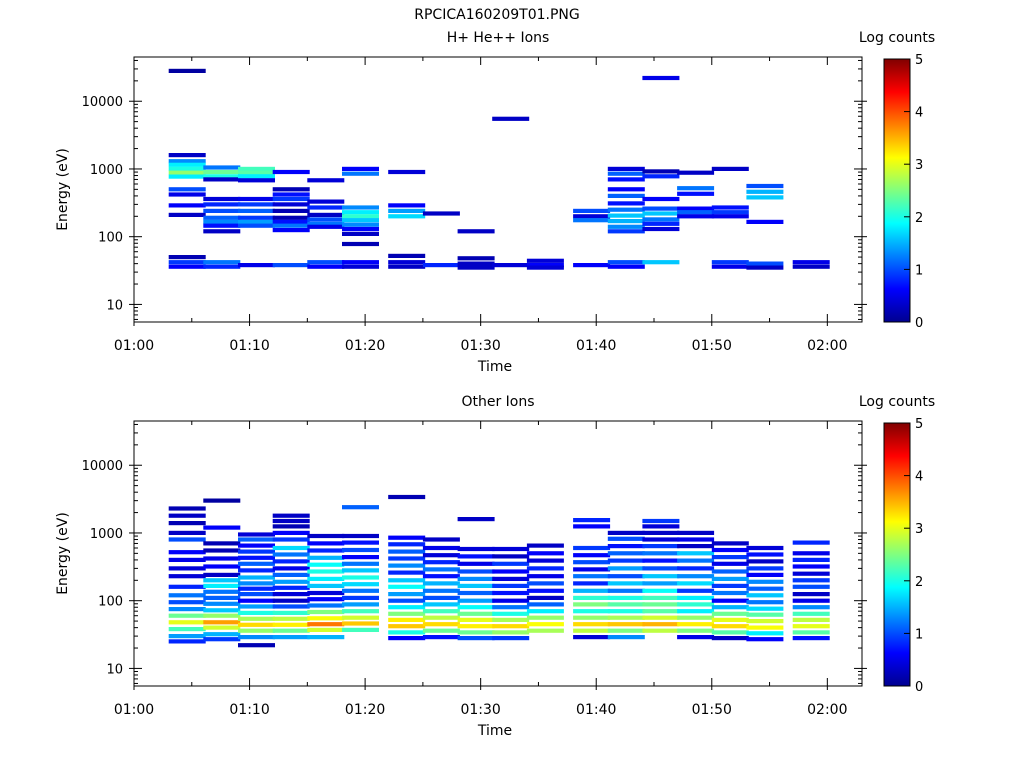 The width and height of the screenshot is (1024, 768). What do you see at coordinates (897, 402) in the screenshot?
I see `colorbar-label: Log counts` at bounding box center [897, 402].